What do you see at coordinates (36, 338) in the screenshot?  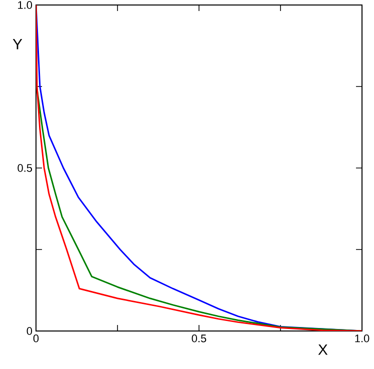 I see `x-tick-label: 0` at bounding box center [36, 338].